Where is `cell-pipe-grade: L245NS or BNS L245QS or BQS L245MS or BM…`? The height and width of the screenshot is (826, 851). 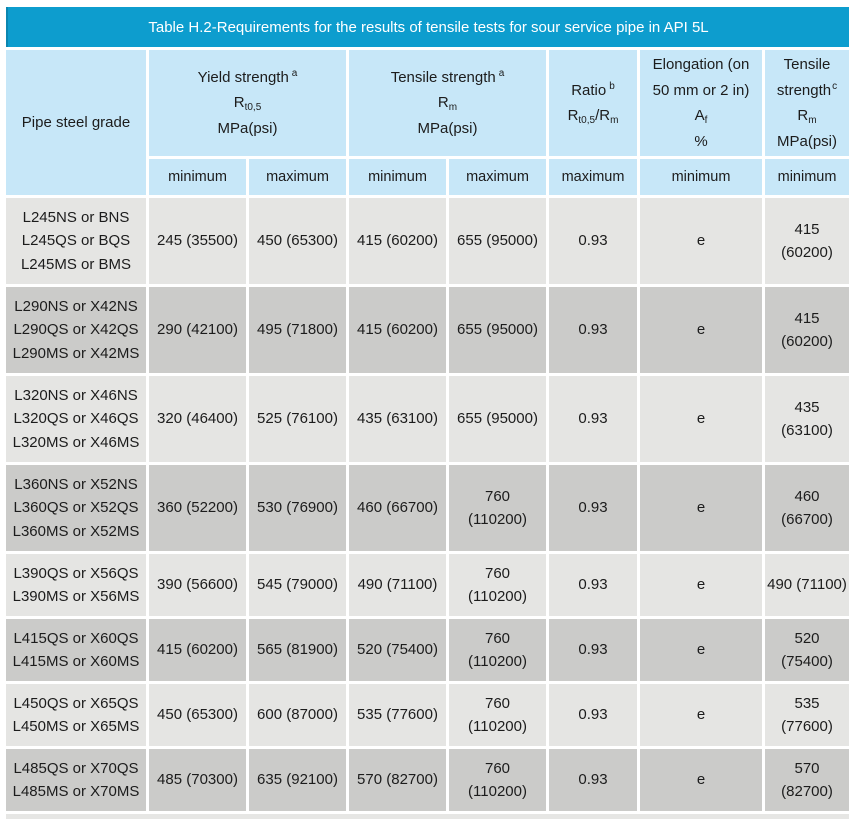 cell-pipe-grade: L245NS or BNS L245QS or BQS L245MS or BM… is located at coordinates (76, 241).